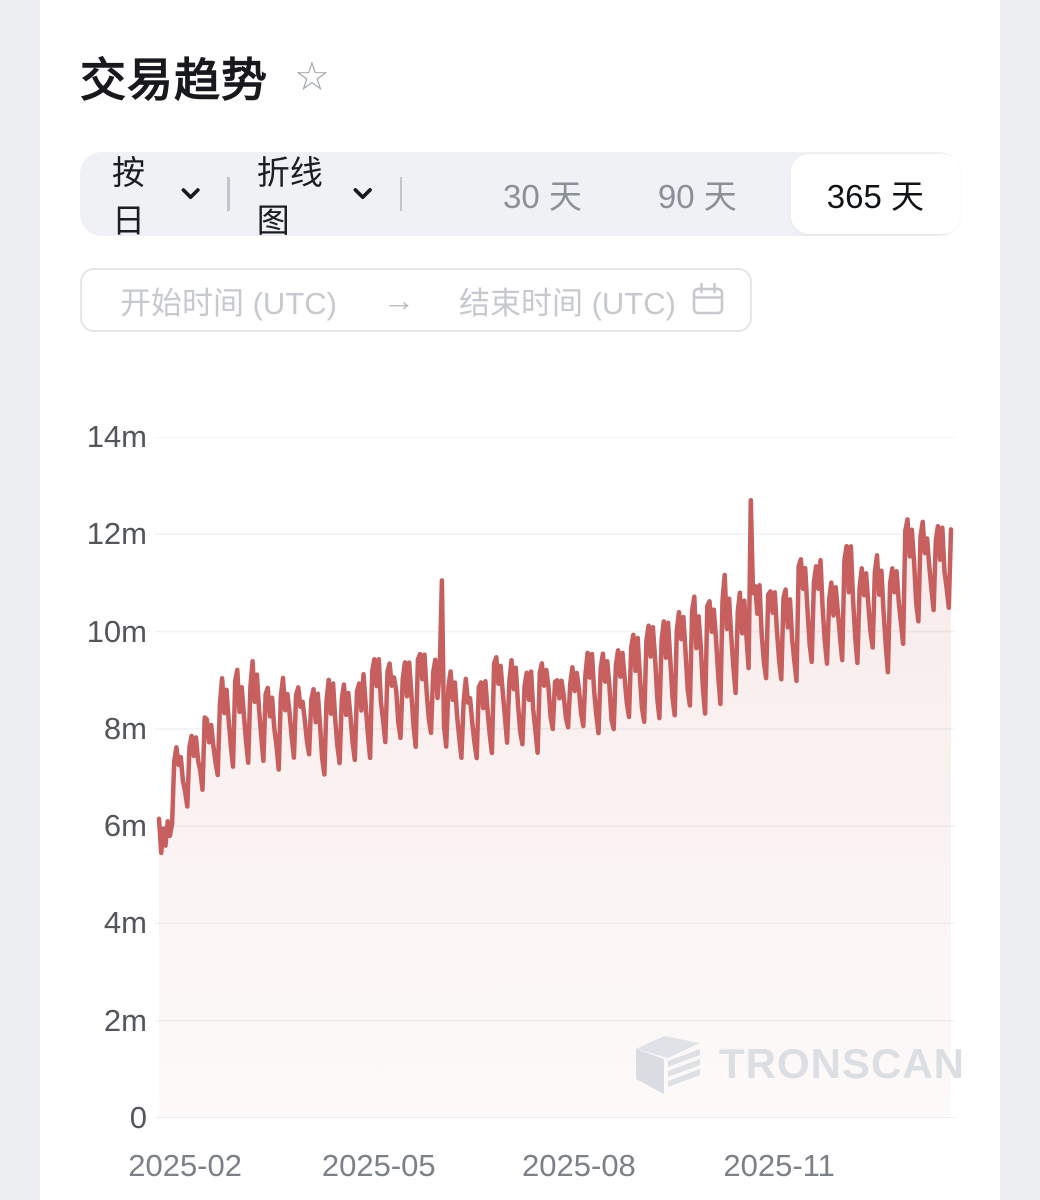 Image resolution: width=1040 pixels, height=1200 pixels. I want to click on tronscan-watermark: TRONSCAN, so click(798, 1064).